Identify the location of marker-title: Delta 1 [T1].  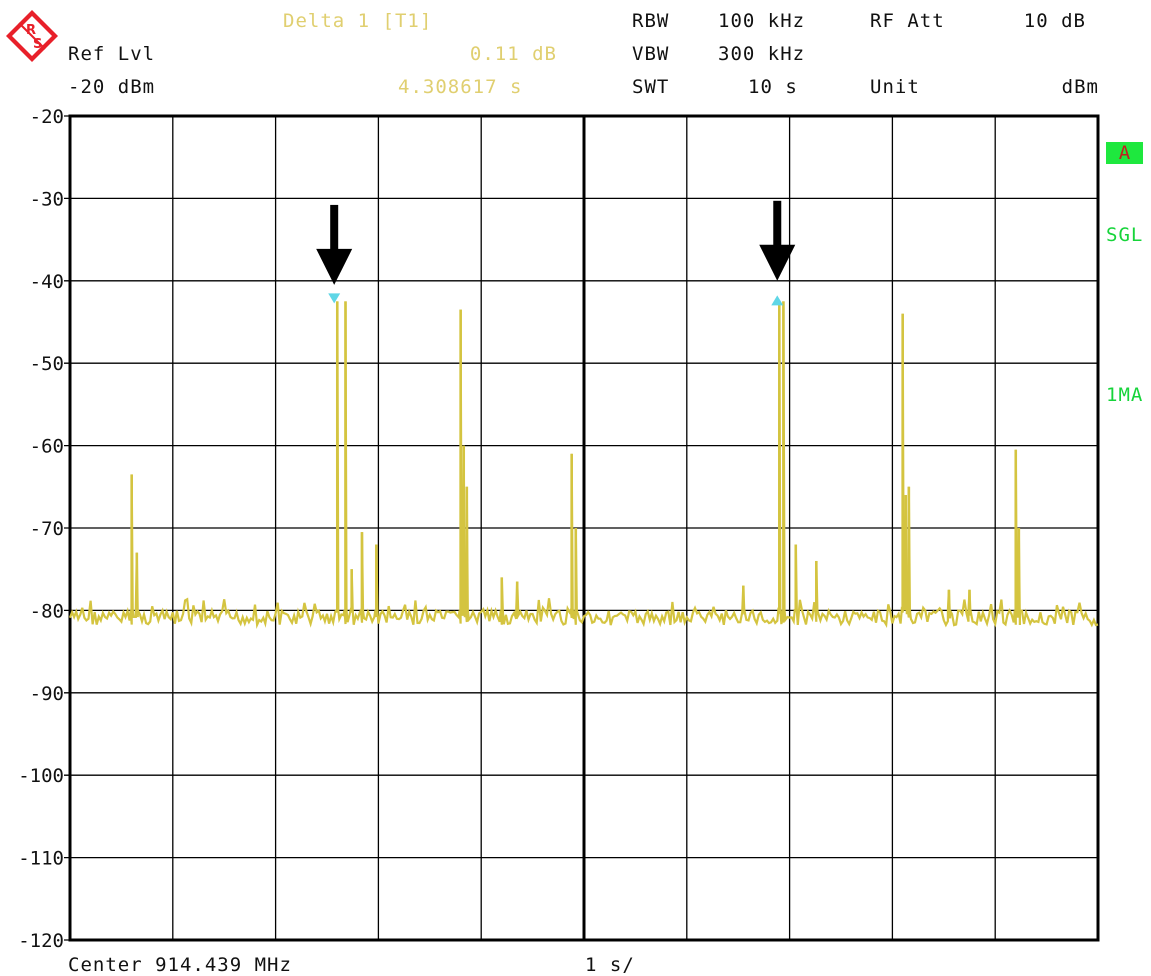
(358, 21).